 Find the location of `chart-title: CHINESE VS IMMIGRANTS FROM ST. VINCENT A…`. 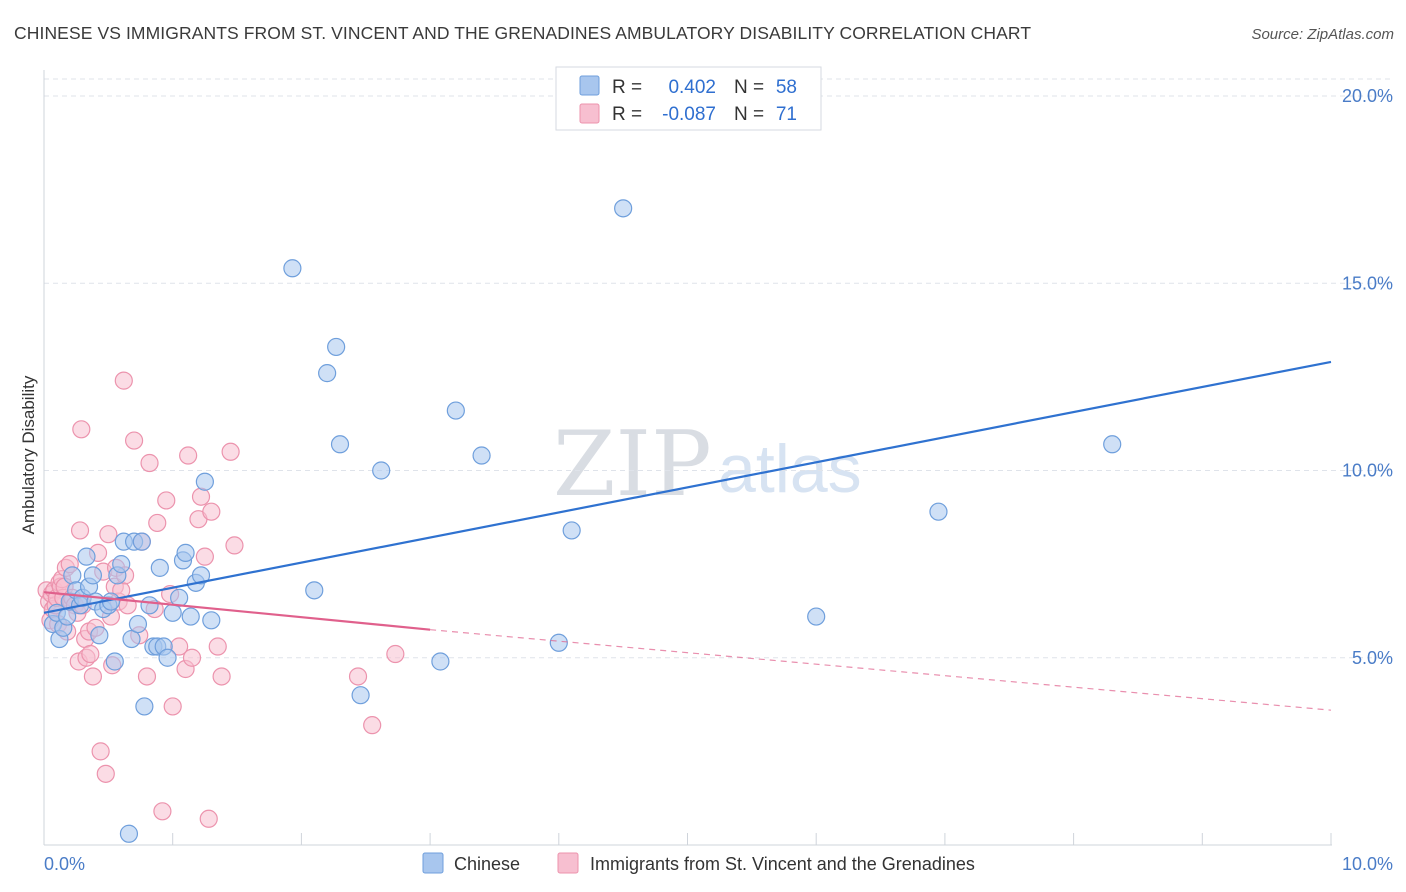

chart-title: CHINESE VS IMMIGRANTS FROM ST. VINCENT A… is located at coordinates (522, 33).